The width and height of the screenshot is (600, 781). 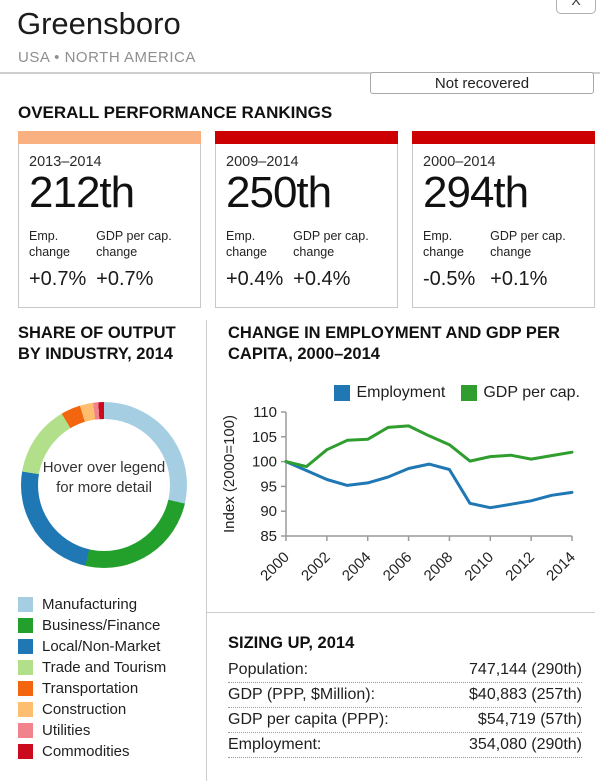 What do you see at coordinates (229, 474) in the screenshot?
I see `y-axis-title: Index (2000=100)` at bounding box center [229, 474].